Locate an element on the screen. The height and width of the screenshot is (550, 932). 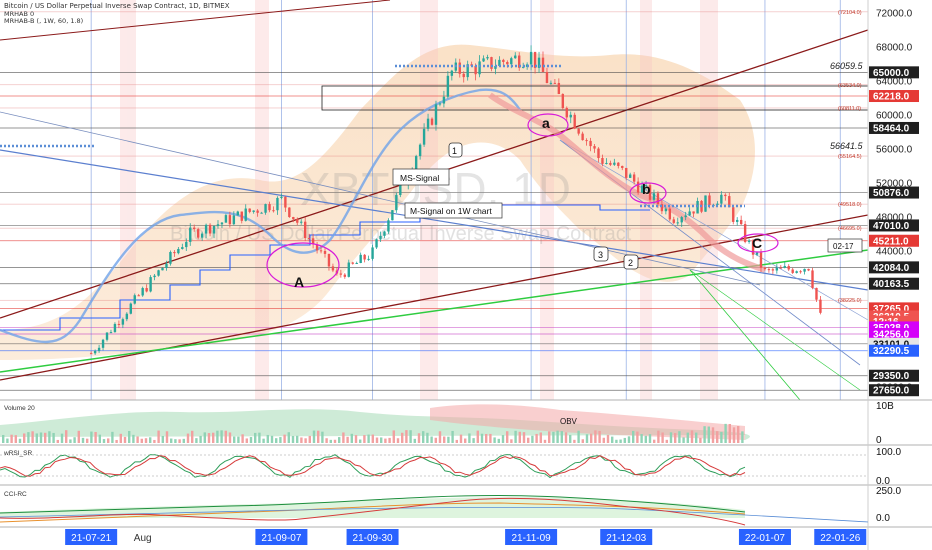
cci-axis-zero: 0.0 is located at coordinates (883, 518).